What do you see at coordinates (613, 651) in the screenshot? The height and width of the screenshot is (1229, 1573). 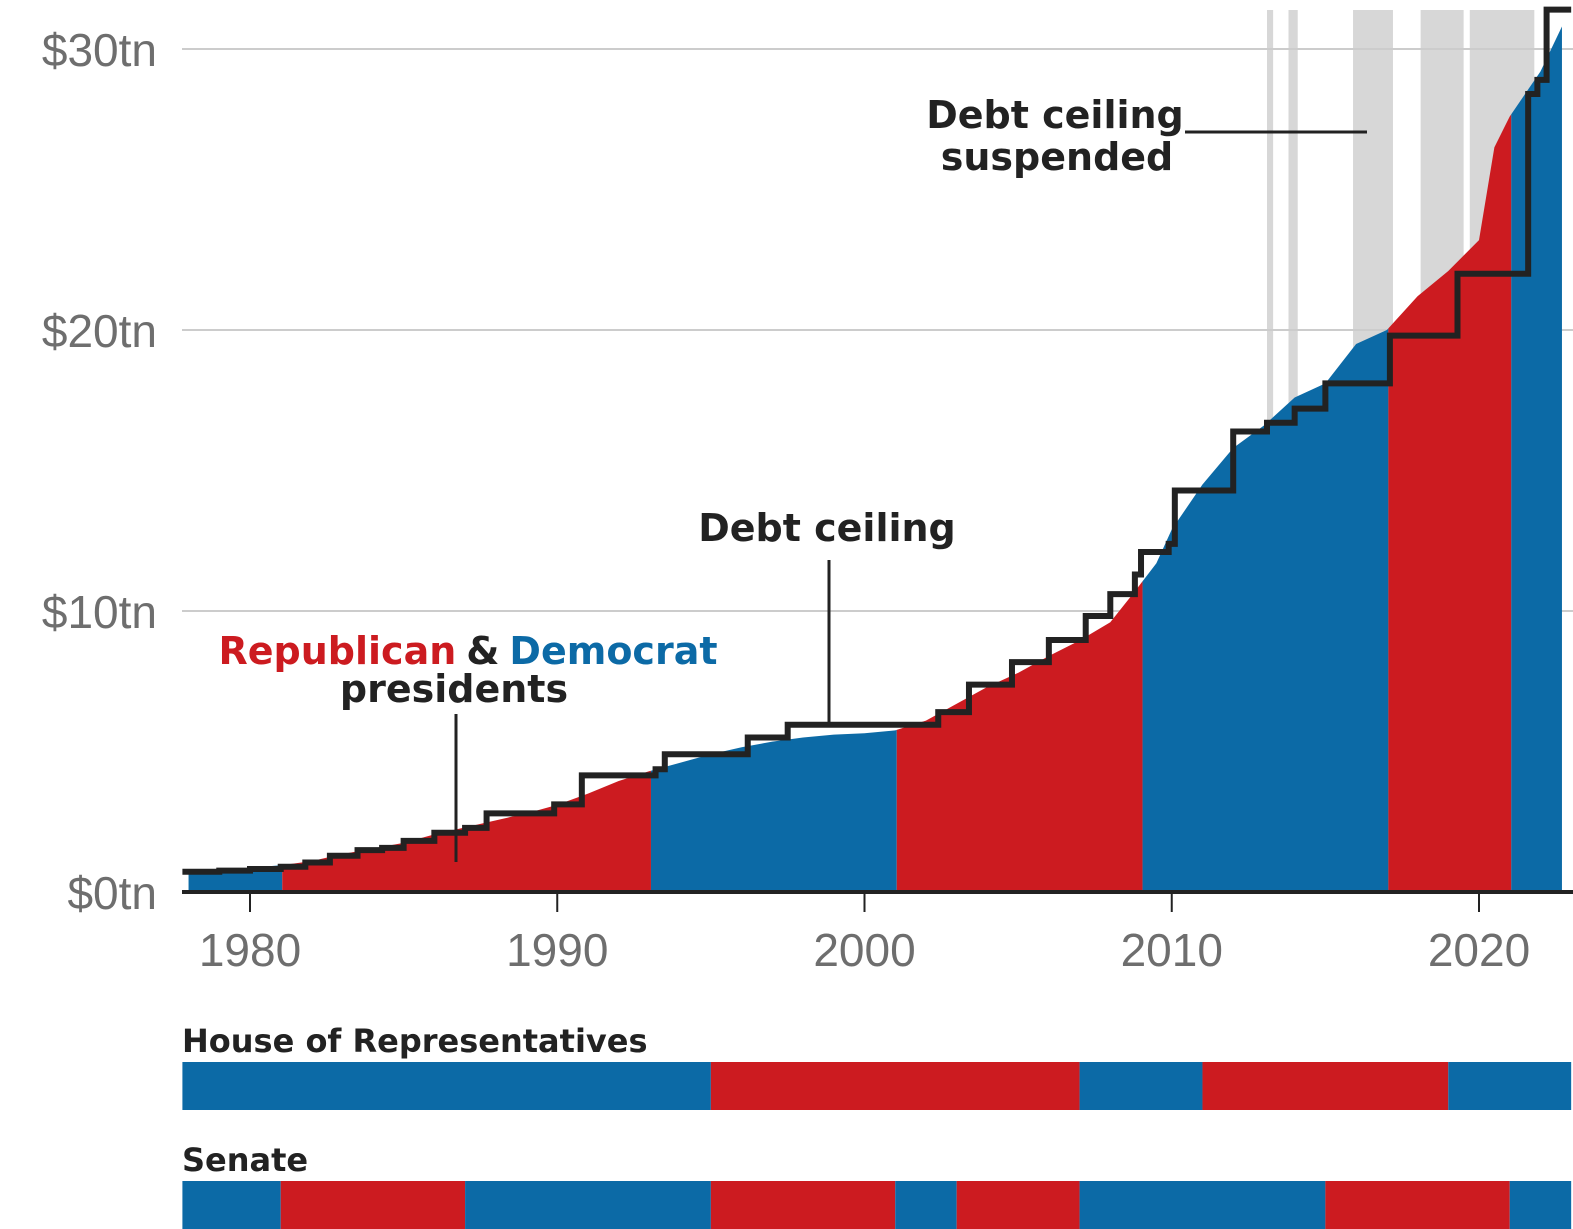 I see `democrat-label: Democrat` at bounding box center [613, 651].